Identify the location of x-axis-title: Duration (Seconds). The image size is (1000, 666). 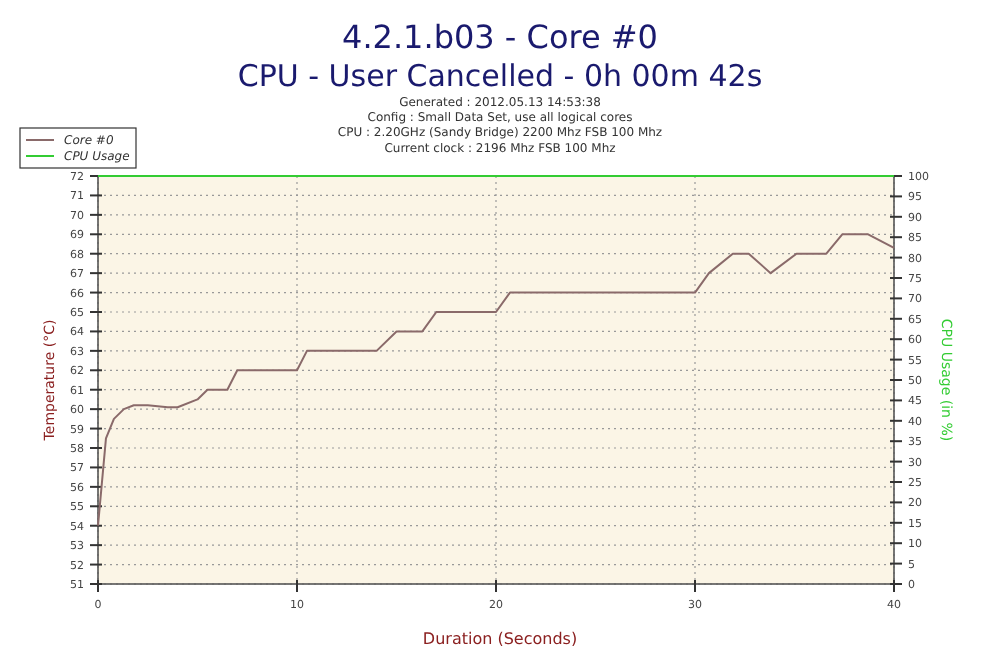
(500, 639).